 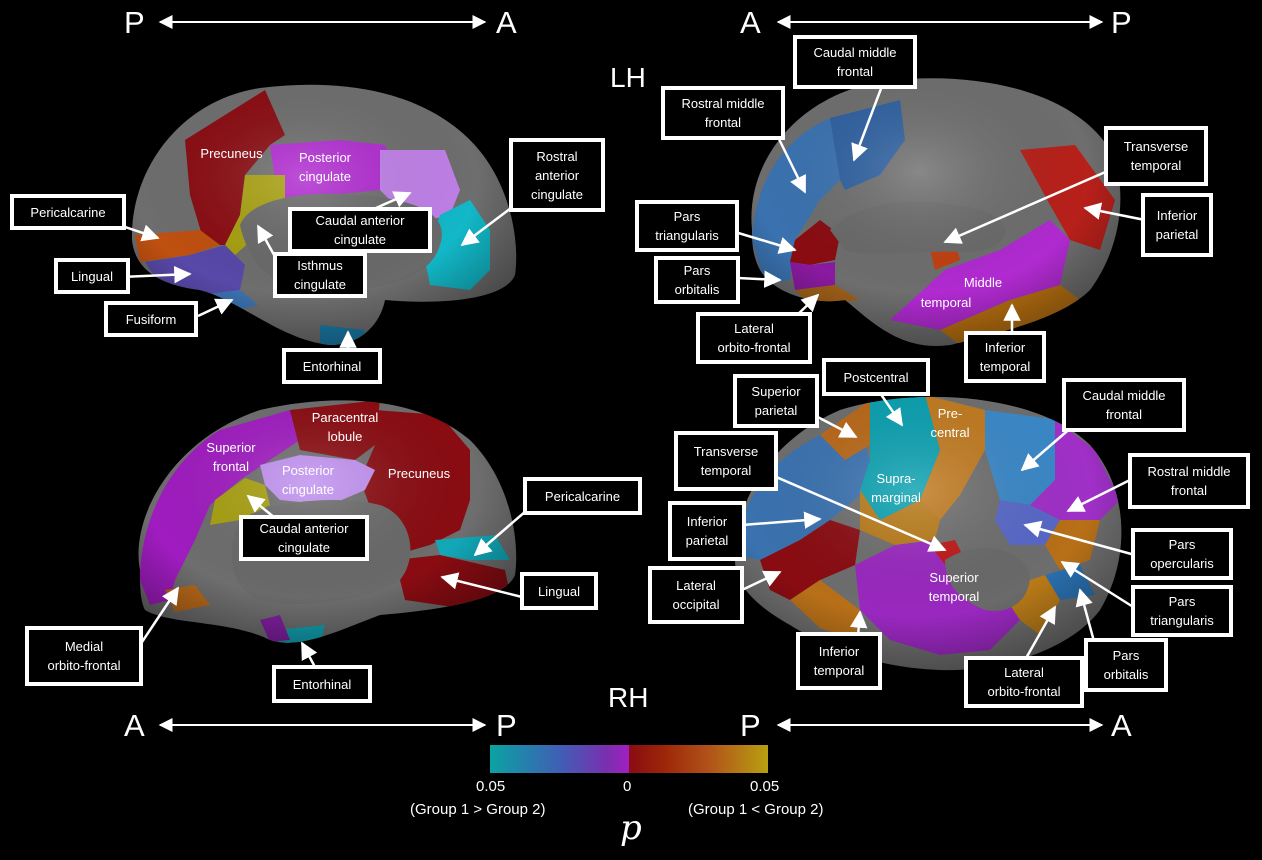 I want to click on label-rh-rostral-middle-frontal: Rostral middle frontal, so click(x=1189, y=481).